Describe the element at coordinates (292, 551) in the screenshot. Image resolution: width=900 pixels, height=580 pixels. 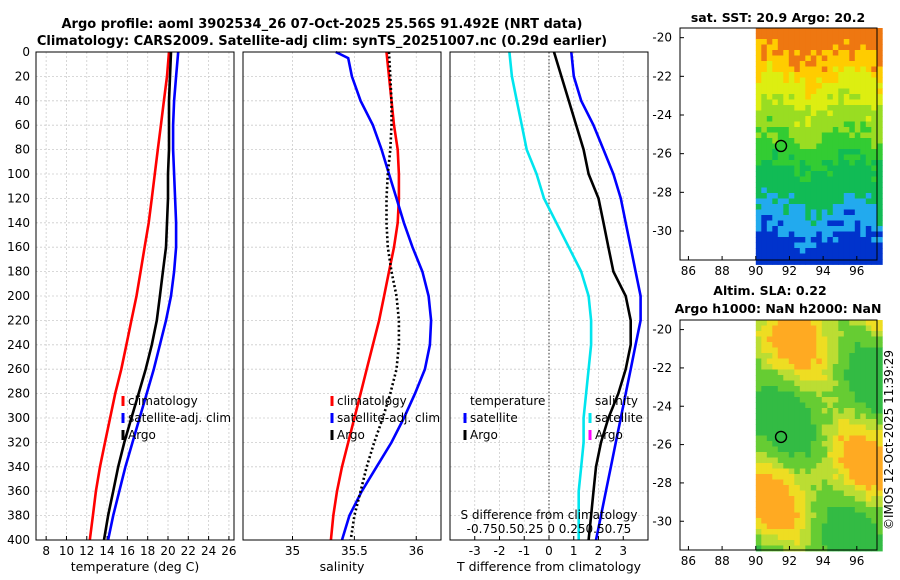
I see `salinity-xtick-label: 35` at that location.